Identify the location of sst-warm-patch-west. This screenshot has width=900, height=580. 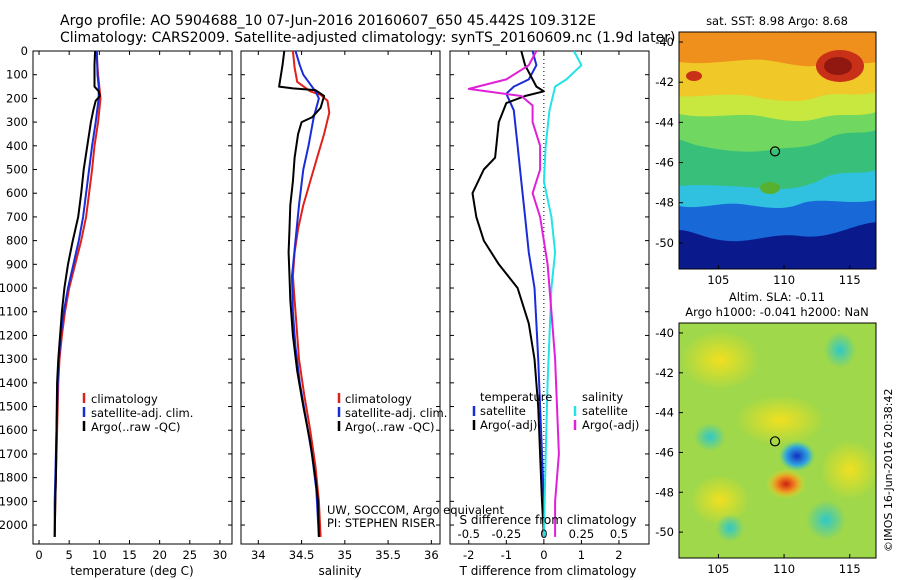
(694, 76).